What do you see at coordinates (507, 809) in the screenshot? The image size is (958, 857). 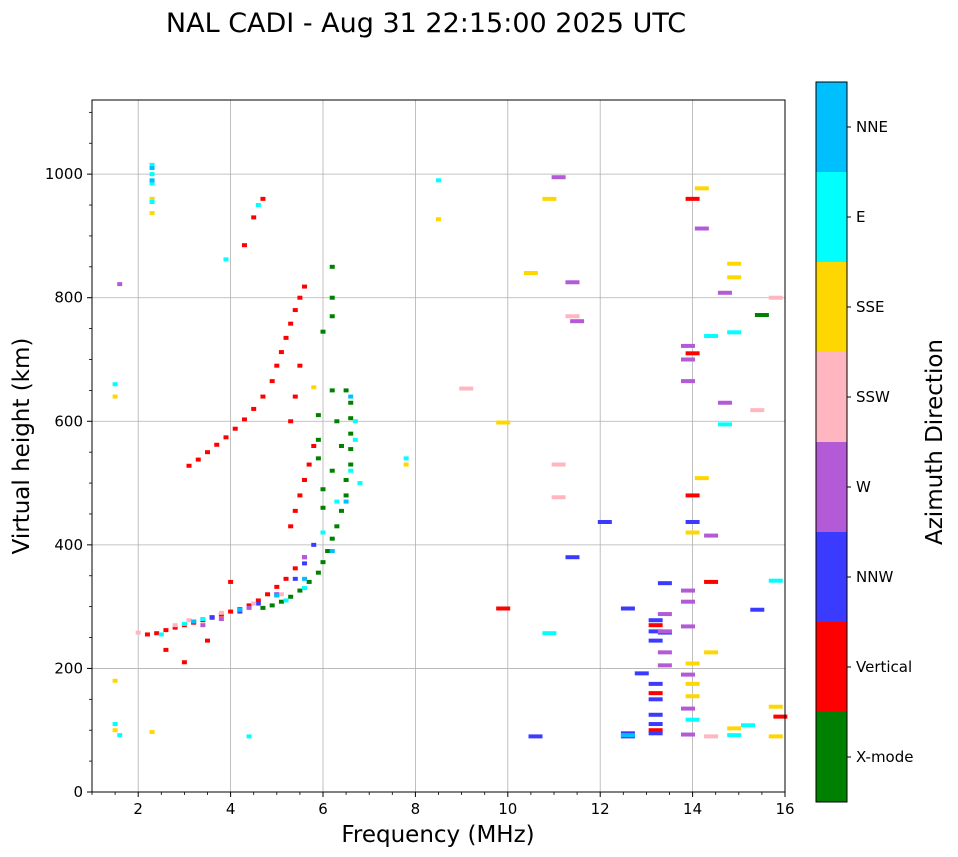 I see `x-tick-label: 10` at bounding box center [507, 809].